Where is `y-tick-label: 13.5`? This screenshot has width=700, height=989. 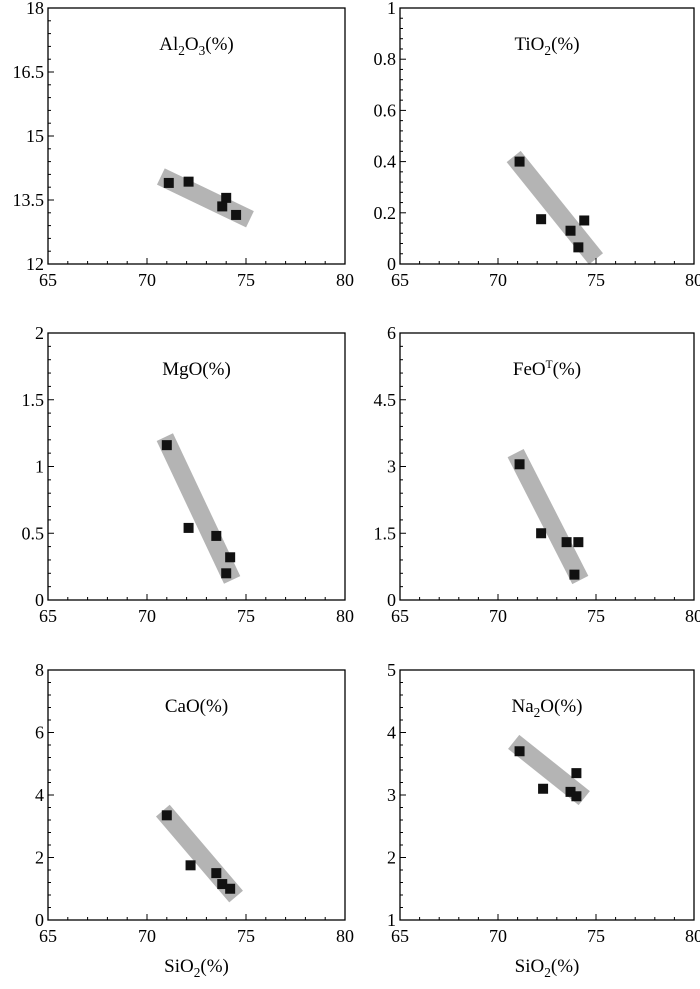 y-tick-label: 13.5 is located at coordinates (29, 200).